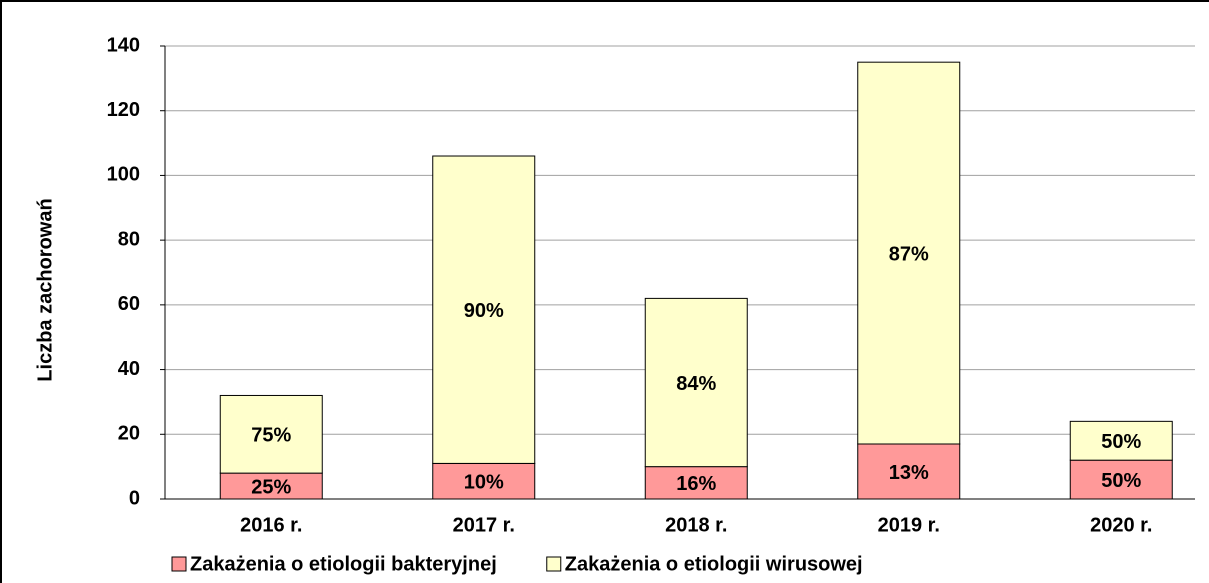 The height and width of the screenshot is (583, 1209). I want to click on data-label: 10%, so click(484, 482).